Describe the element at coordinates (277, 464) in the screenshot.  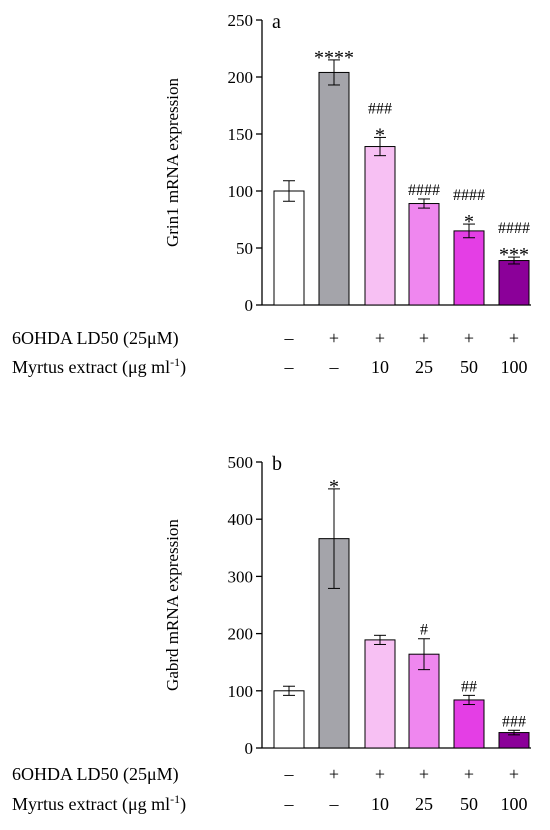
I see `panel-label: b` at that location.